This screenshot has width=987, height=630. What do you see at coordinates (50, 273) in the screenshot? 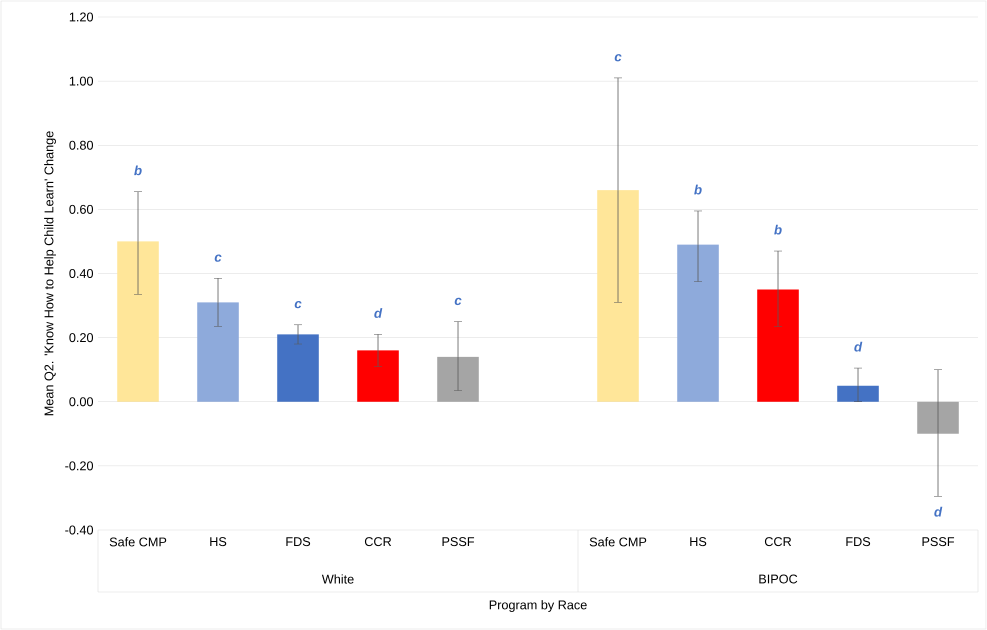
I see `y-axis-title: Mean Q2. 'Know How to Help Child Learn' Change` at bounding box center [50, 273].